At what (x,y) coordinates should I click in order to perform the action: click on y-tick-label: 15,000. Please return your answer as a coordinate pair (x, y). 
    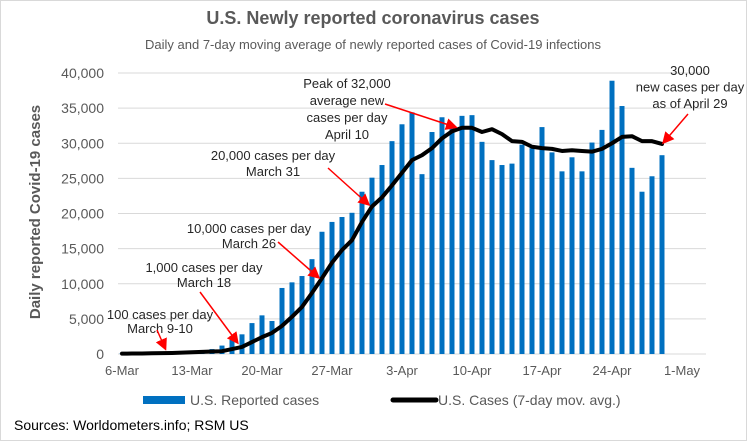
    Looking at the image, I should click on (82, 249).